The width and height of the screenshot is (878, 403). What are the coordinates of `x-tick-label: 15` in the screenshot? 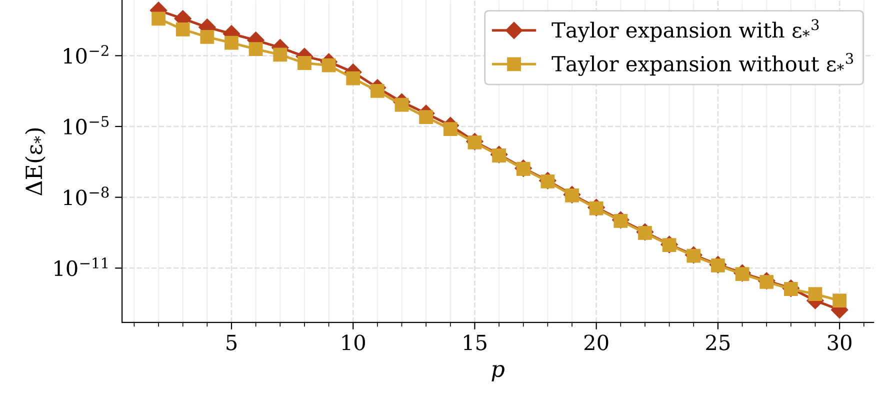 It's located at (475, 342).